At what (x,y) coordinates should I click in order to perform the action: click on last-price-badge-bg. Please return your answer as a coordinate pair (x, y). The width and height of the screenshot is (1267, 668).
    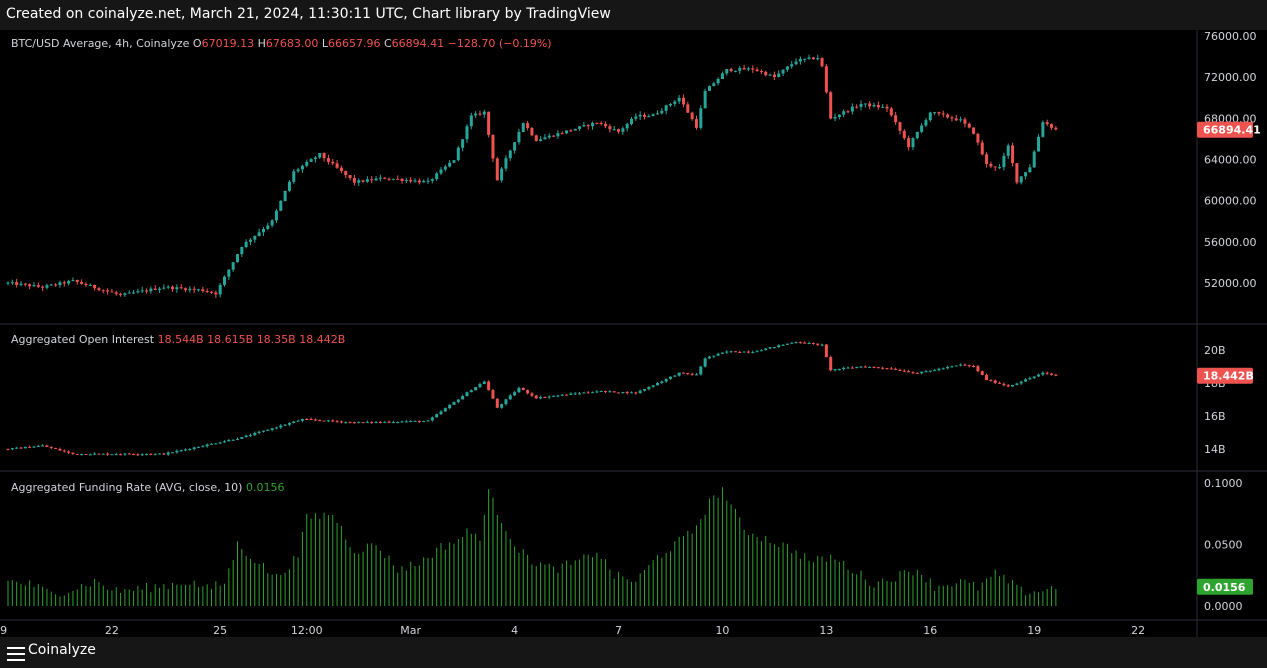
    Looking at the image, I should click on (1225, 129).